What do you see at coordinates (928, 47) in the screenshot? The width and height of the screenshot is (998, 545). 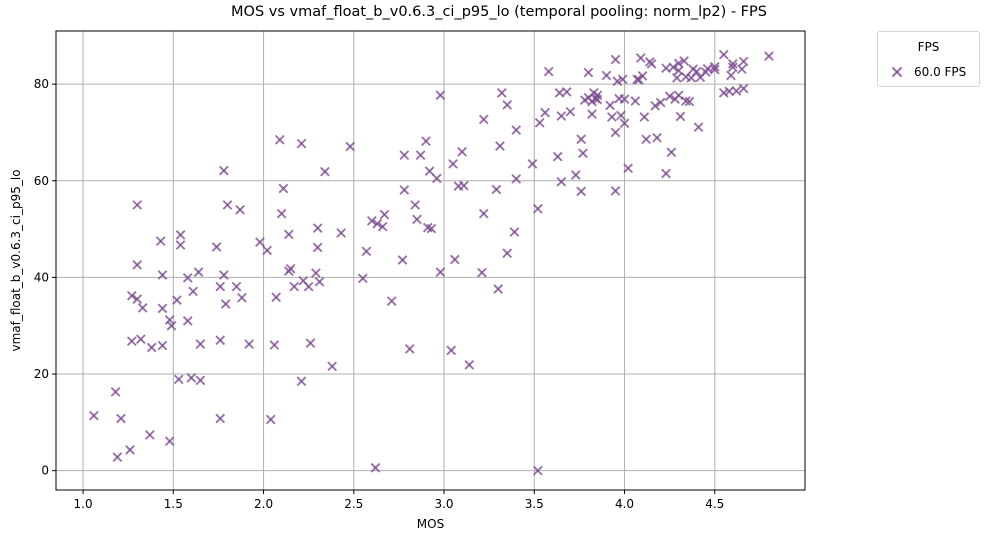 I see `legend-title: FPS` at bounding box center [928, 47].